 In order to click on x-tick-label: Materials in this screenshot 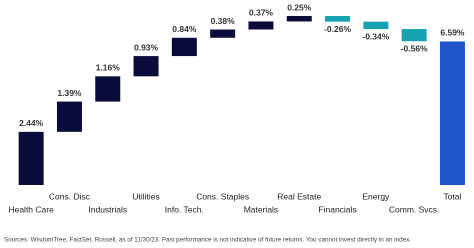, I will do `click(261, 209)`.